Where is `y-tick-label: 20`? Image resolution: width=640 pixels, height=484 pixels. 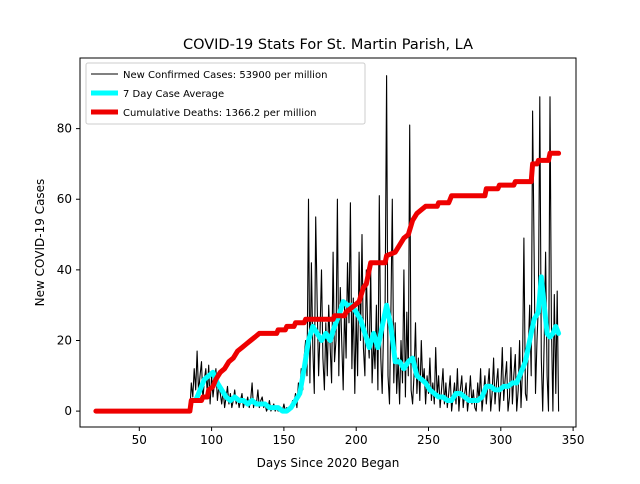
y-tick-label: 20 is located at coordinates (64, 340).